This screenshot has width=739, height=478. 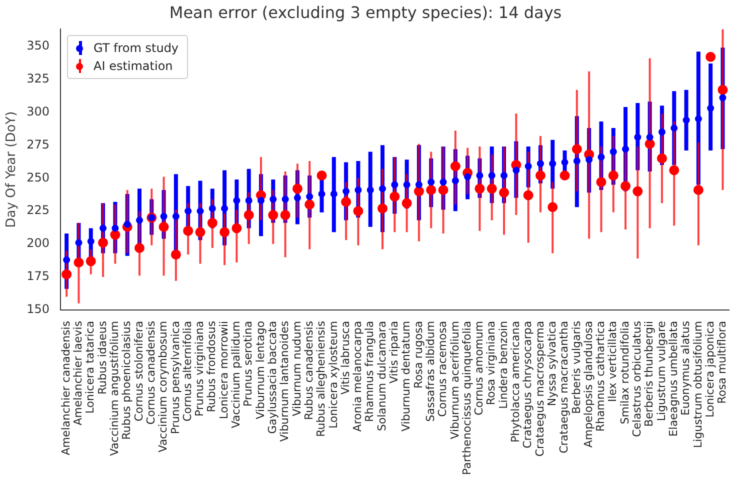 What do you see at coordinates (345, 357) in the screenshot?
I see `x-tick-label: Vitis labrusca` at bounding box center [345, 357].